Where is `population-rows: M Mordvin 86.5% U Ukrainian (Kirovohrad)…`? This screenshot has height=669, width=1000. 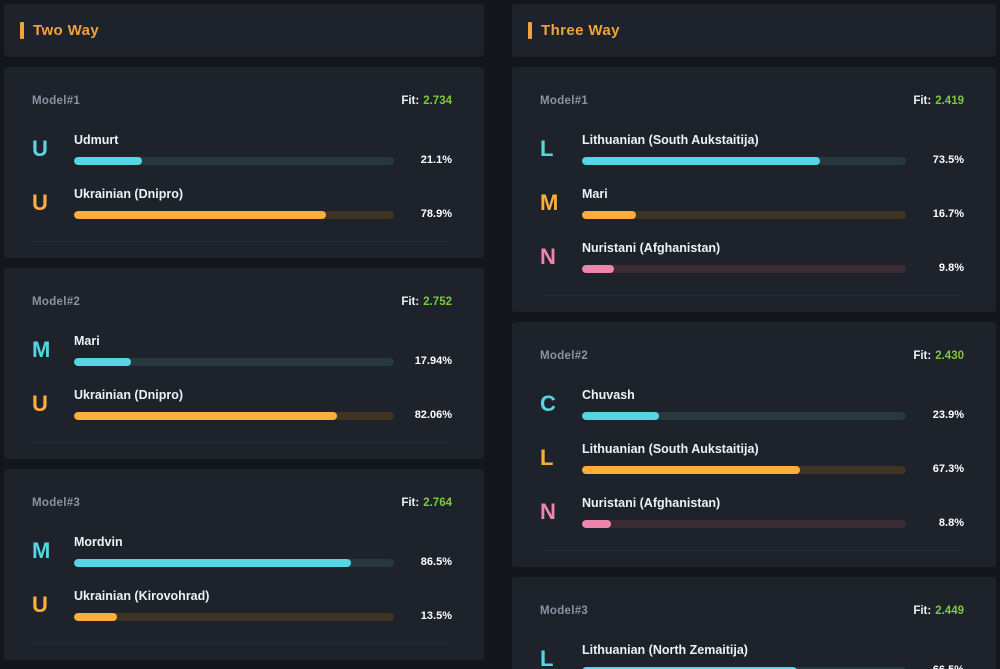 population-rows: M Mordvin 86.5% U Ukrainian (Kirovohrad)… is located at coordinates (242, 578).